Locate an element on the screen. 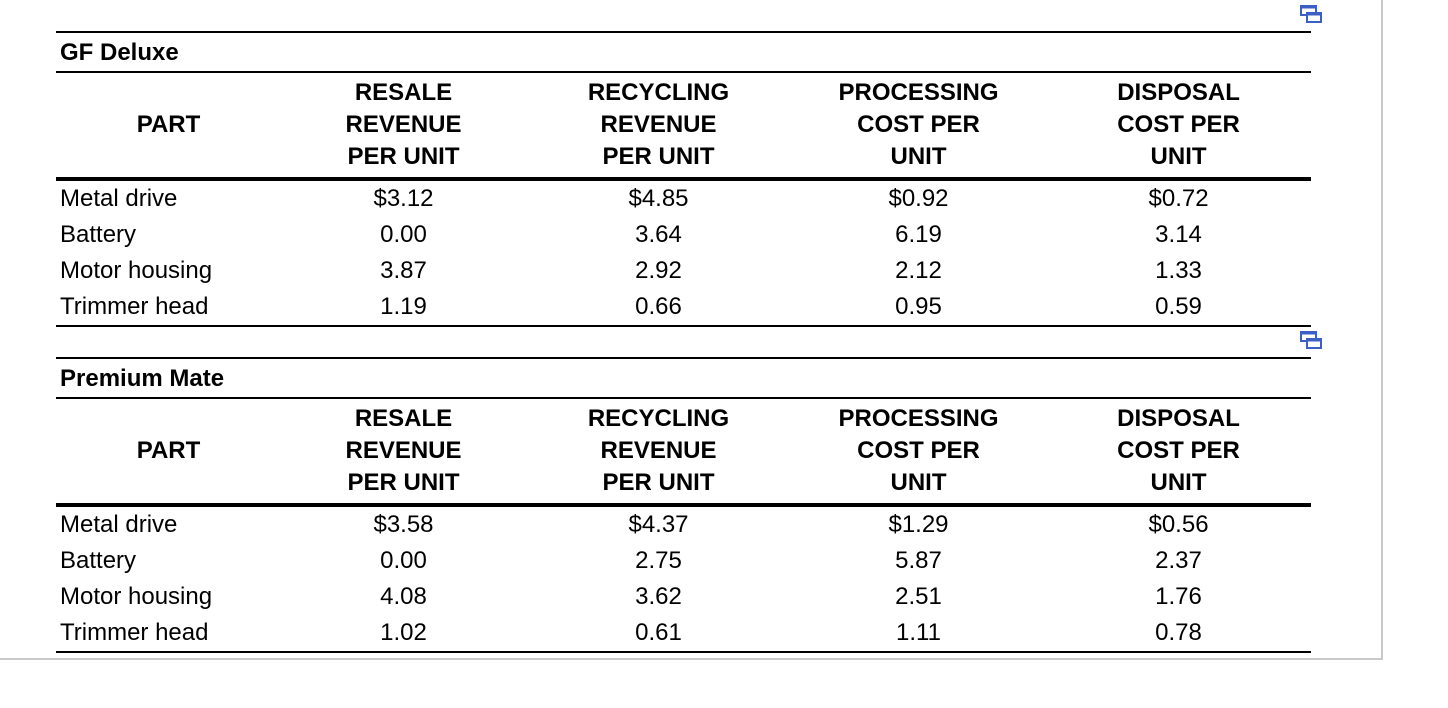 This screenshot has width=1448, height=708. resale-cell: $3.12 is located at coordinates (403, 198).